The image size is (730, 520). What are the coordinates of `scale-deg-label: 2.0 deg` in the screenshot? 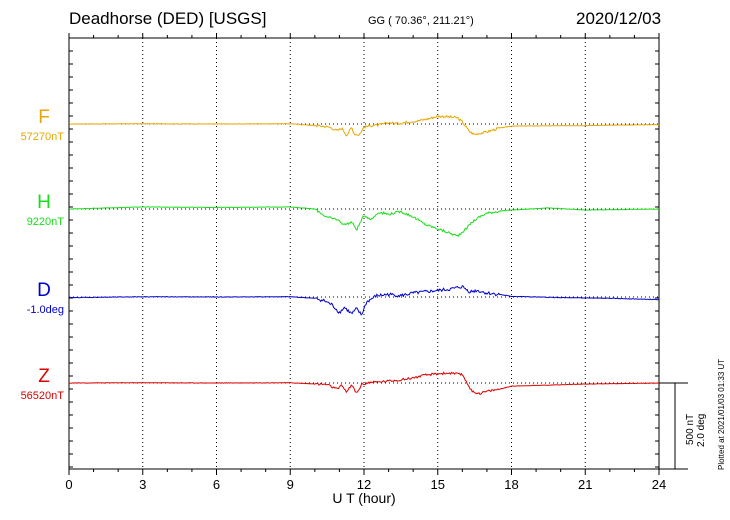 It's located at (701, 430).